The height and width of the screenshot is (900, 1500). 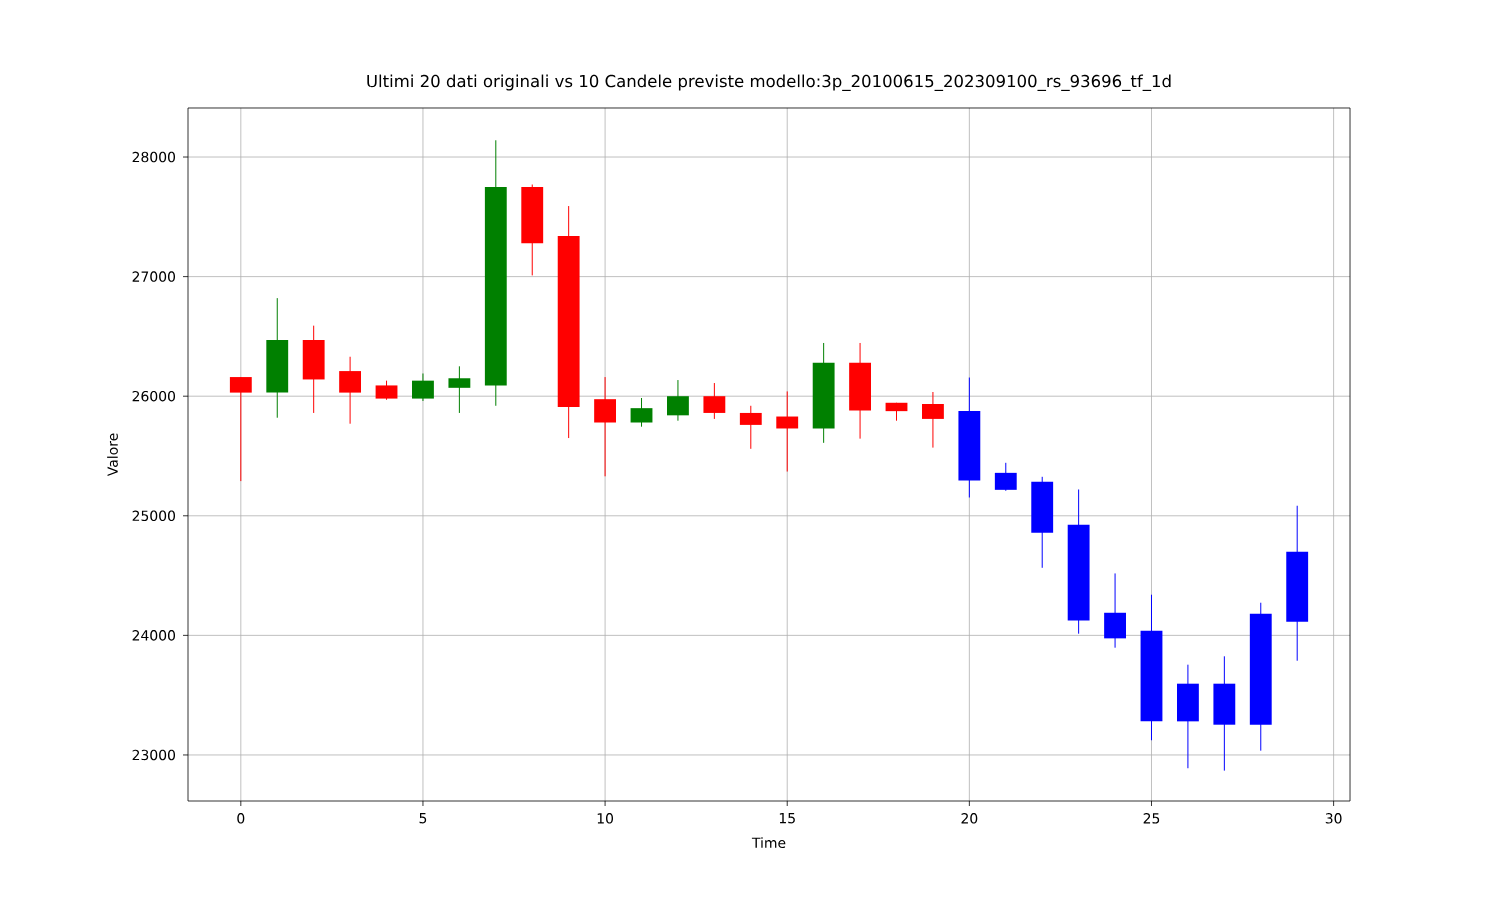 What do you see at coordinates (154, 157) in the screenshot?
I see `y-tick-label: 28000` at bounding box center [154, 157].